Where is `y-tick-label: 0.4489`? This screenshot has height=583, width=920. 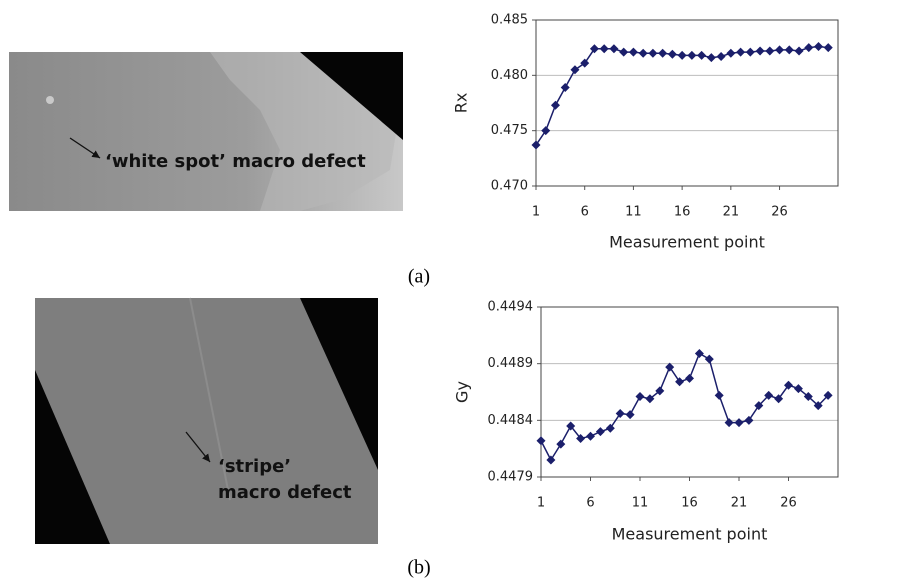
y-tick-label: 0.4489 is located at coordinates (511, 363).